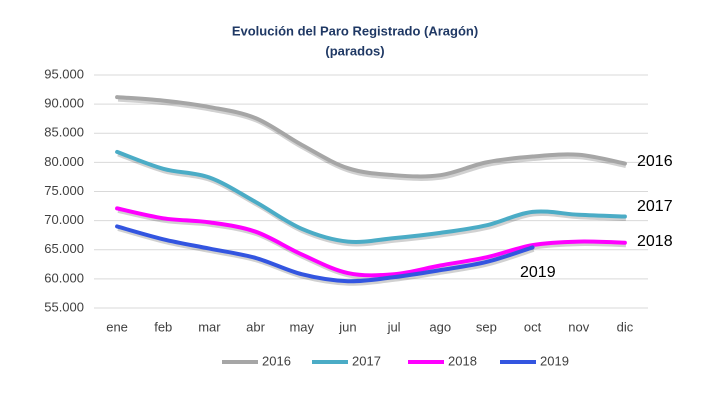  Describe the element at coordinates (354, 50) in the screenshot. I see `chart-subtitle: (parados)` at that location.